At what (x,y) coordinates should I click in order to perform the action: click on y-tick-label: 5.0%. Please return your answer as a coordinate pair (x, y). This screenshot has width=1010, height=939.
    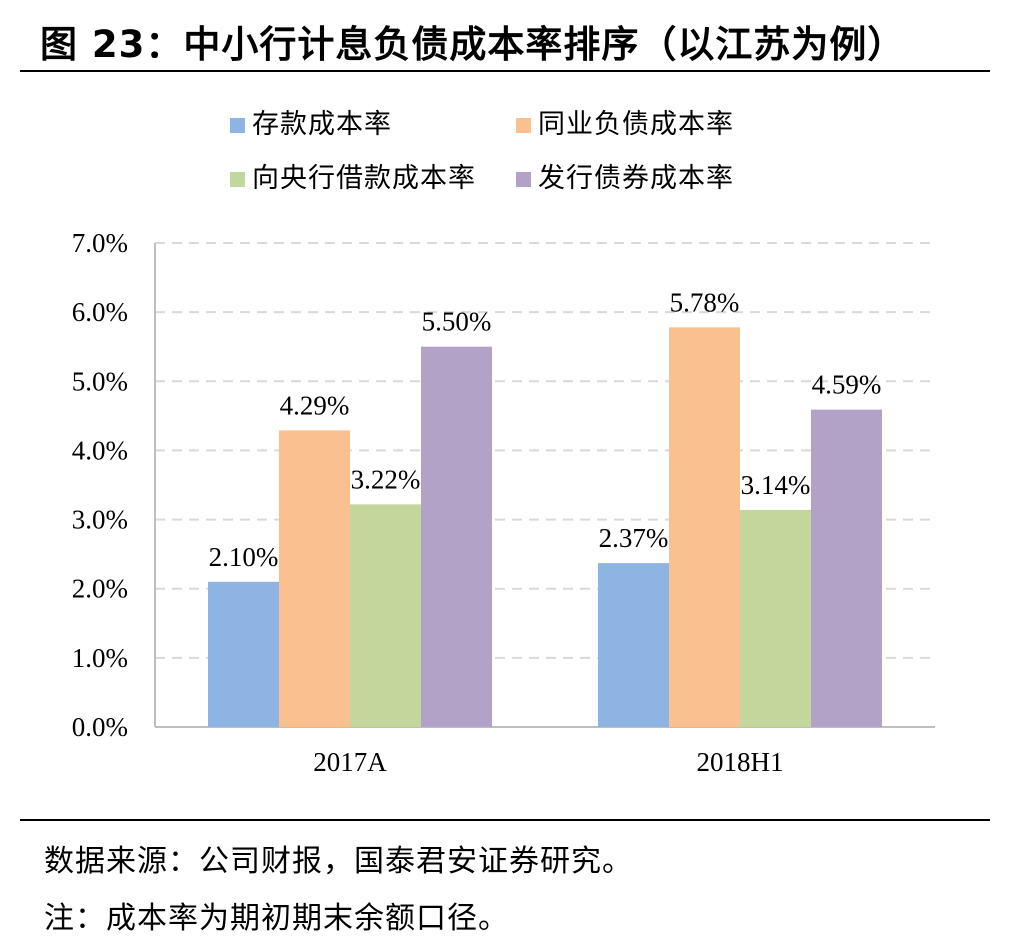
    Looking at the image, I should click on (100, 381).